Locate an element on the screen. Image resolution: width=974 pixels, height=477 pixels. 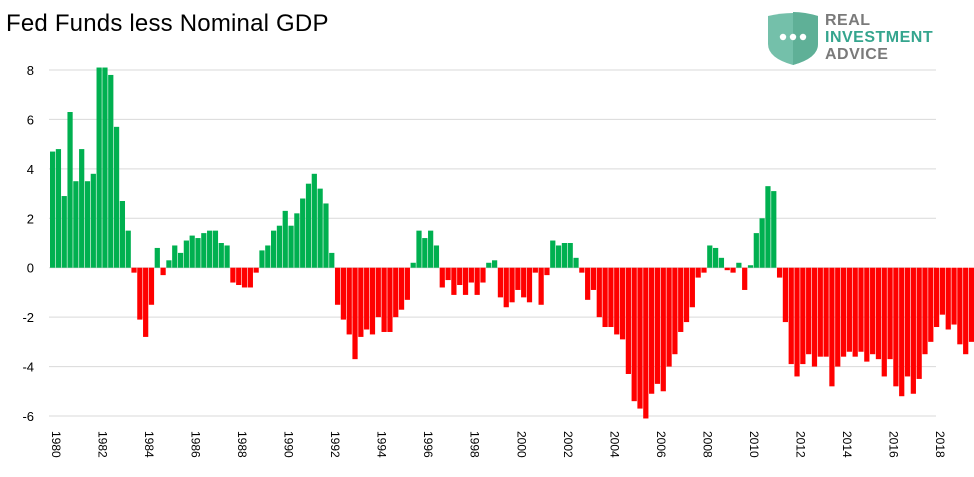
x-tick-label: 1990 is located at coordinates (289, 444).